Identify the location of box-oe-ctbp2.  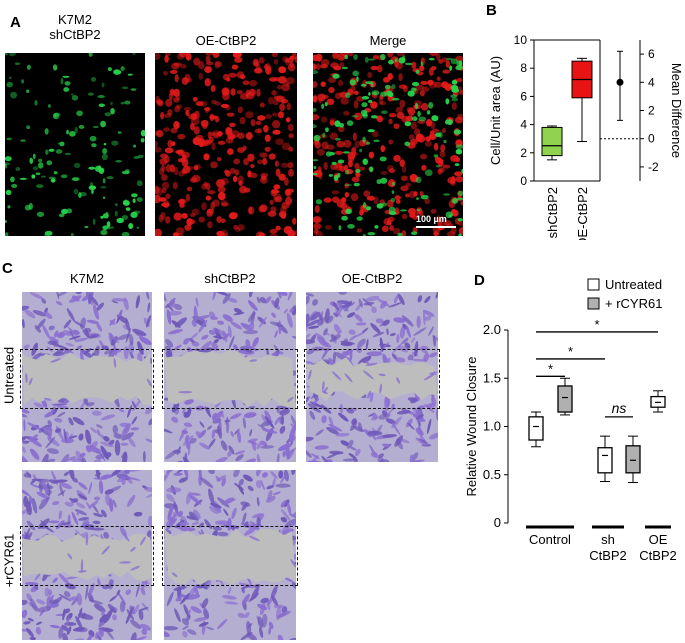
(582, 100).